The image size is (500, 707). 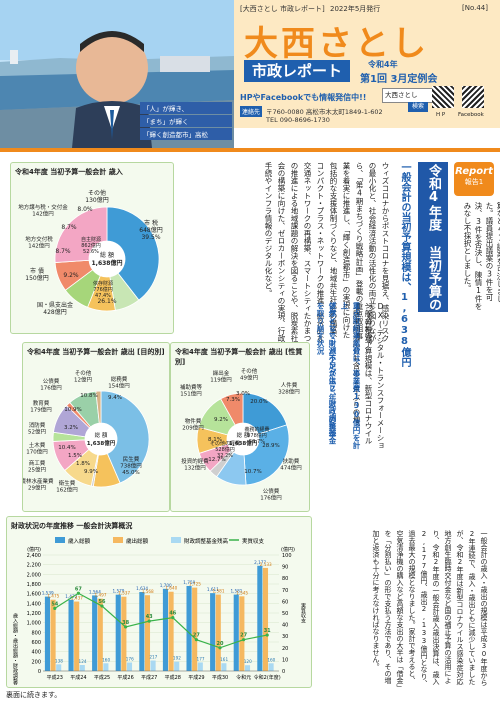 What do you see at coordinates (236, 632) in the screenshot?
I see `bar-歳入総額-8` at bounding box center [236, 632].